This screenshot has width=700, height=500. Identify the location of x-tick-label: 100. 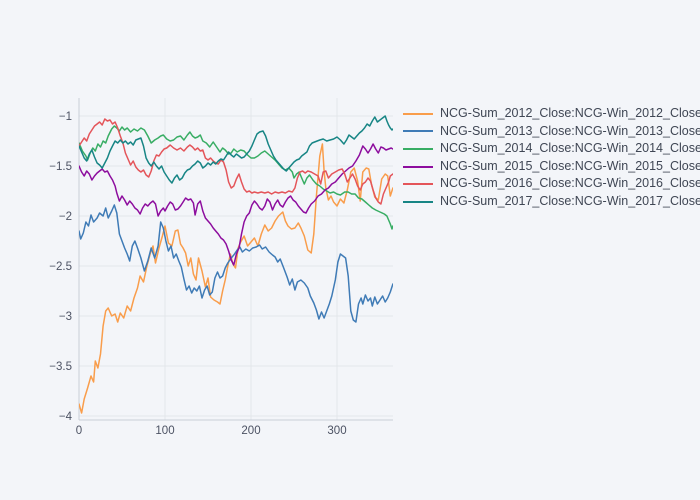
(164, 431).